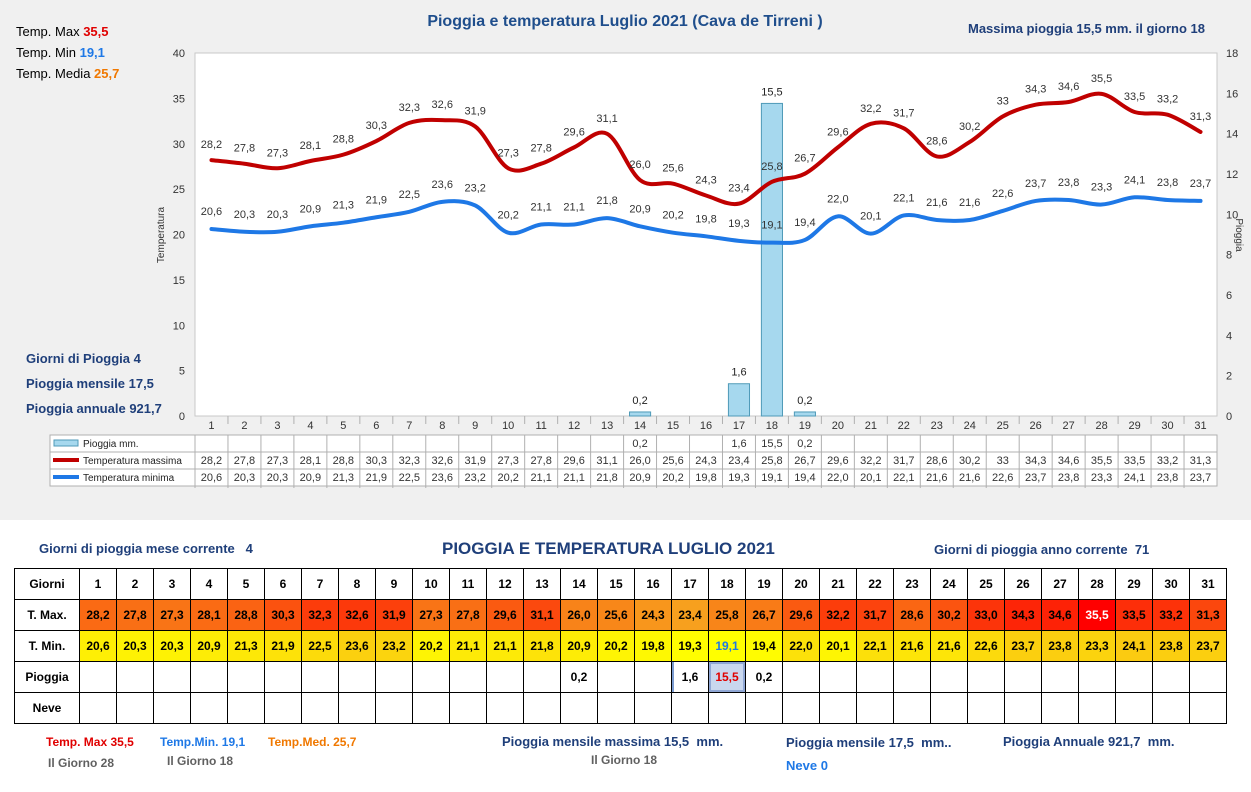  Describe the element at coordinates (771, 478) in the screenshot. I see `data-table-cell: 19,1` at that location.